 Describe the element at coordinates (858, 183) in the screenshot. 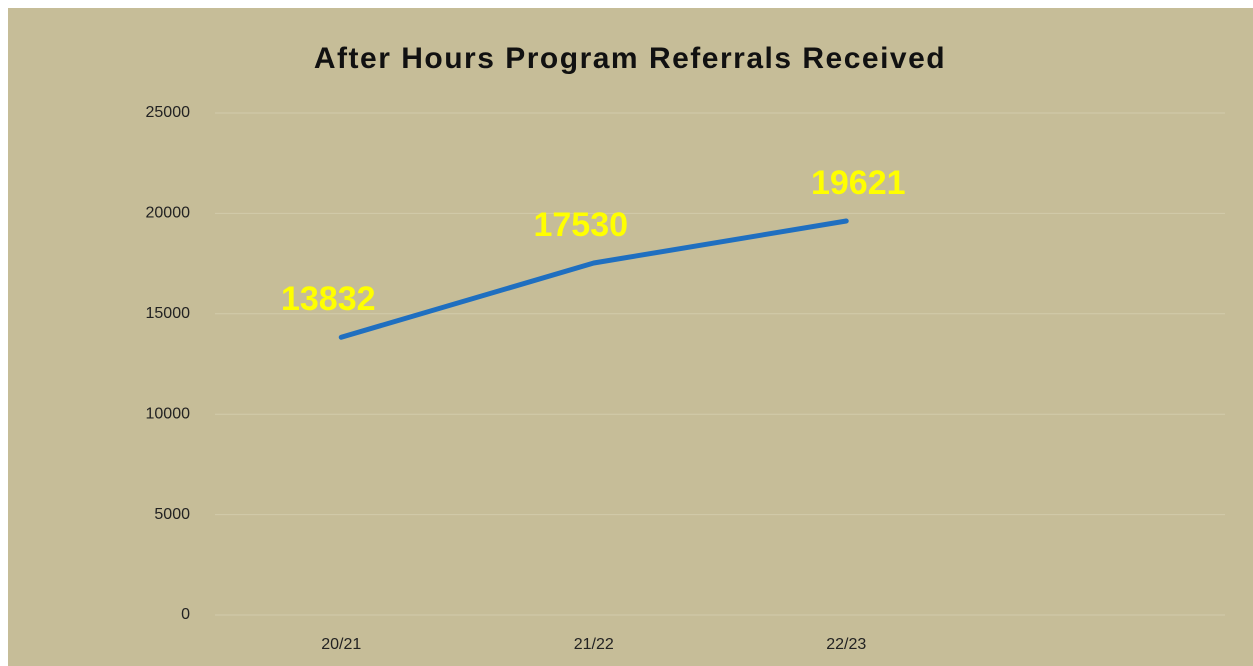

I see `data-label: 19621` at that location.